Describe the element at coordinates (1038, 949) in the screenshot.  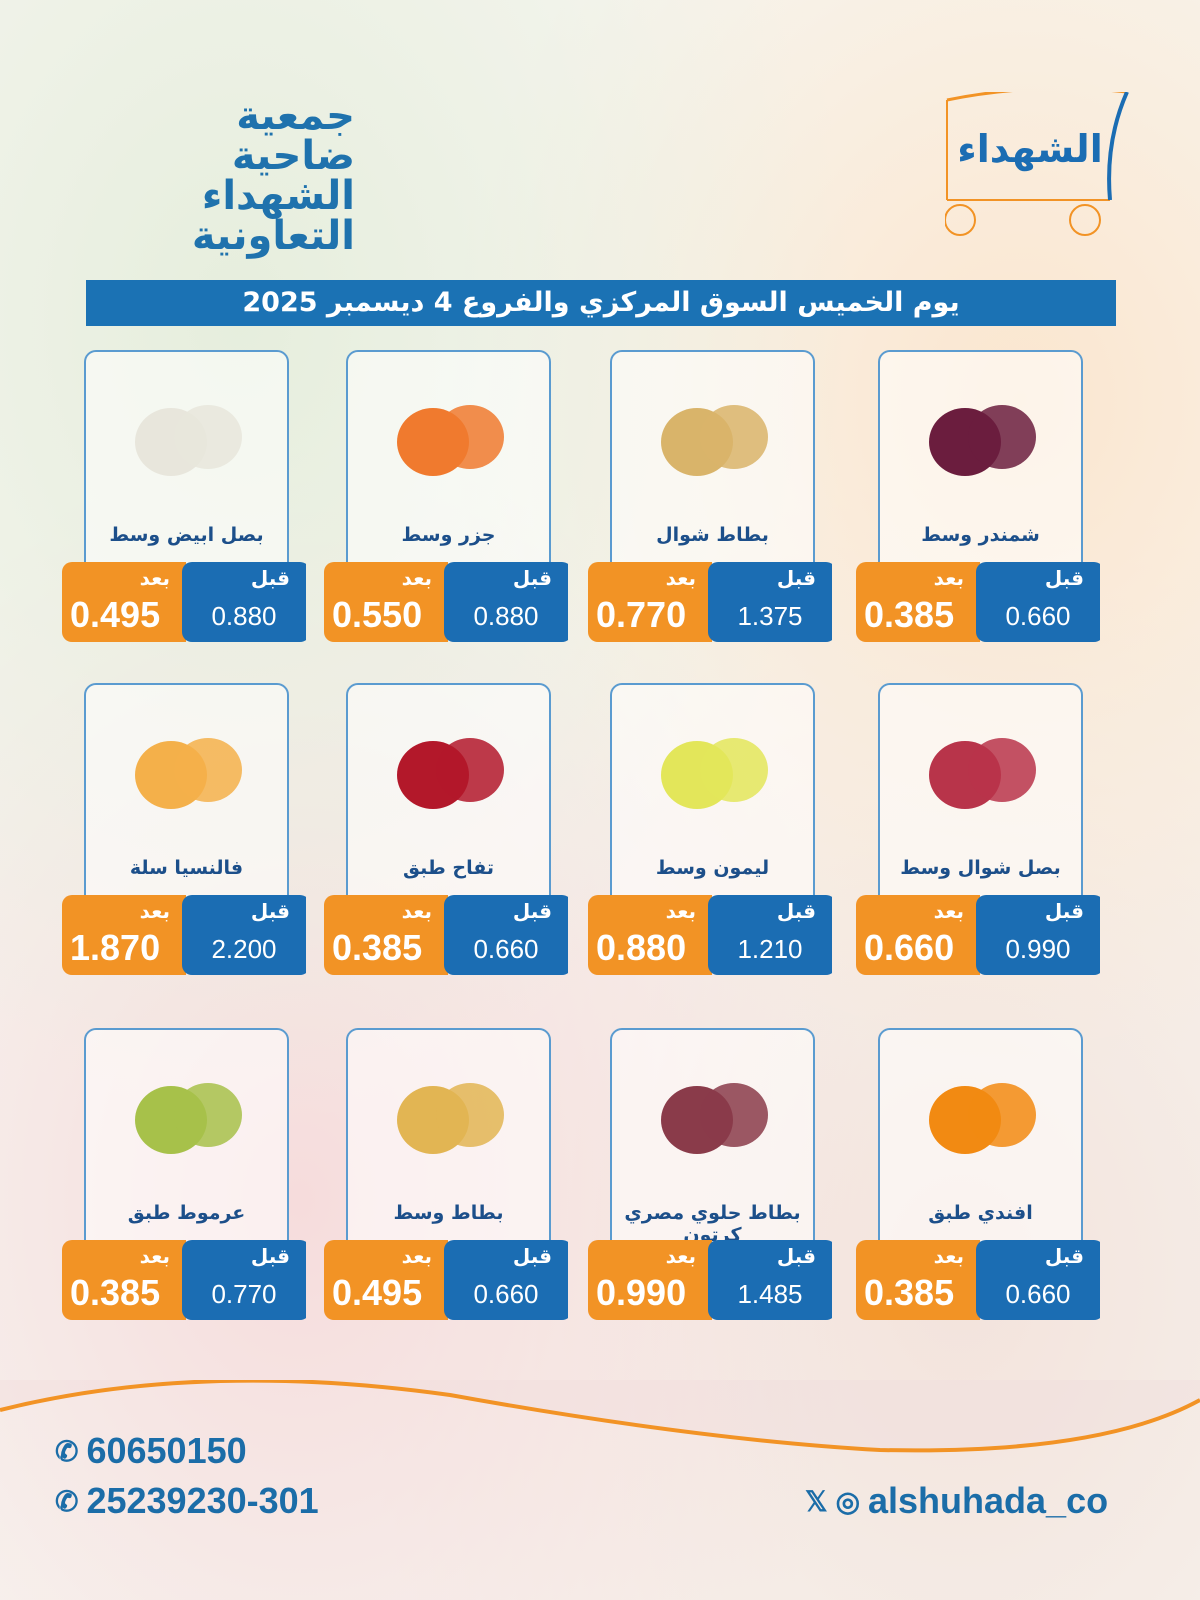
I see `before-price: 0.990` at that location.